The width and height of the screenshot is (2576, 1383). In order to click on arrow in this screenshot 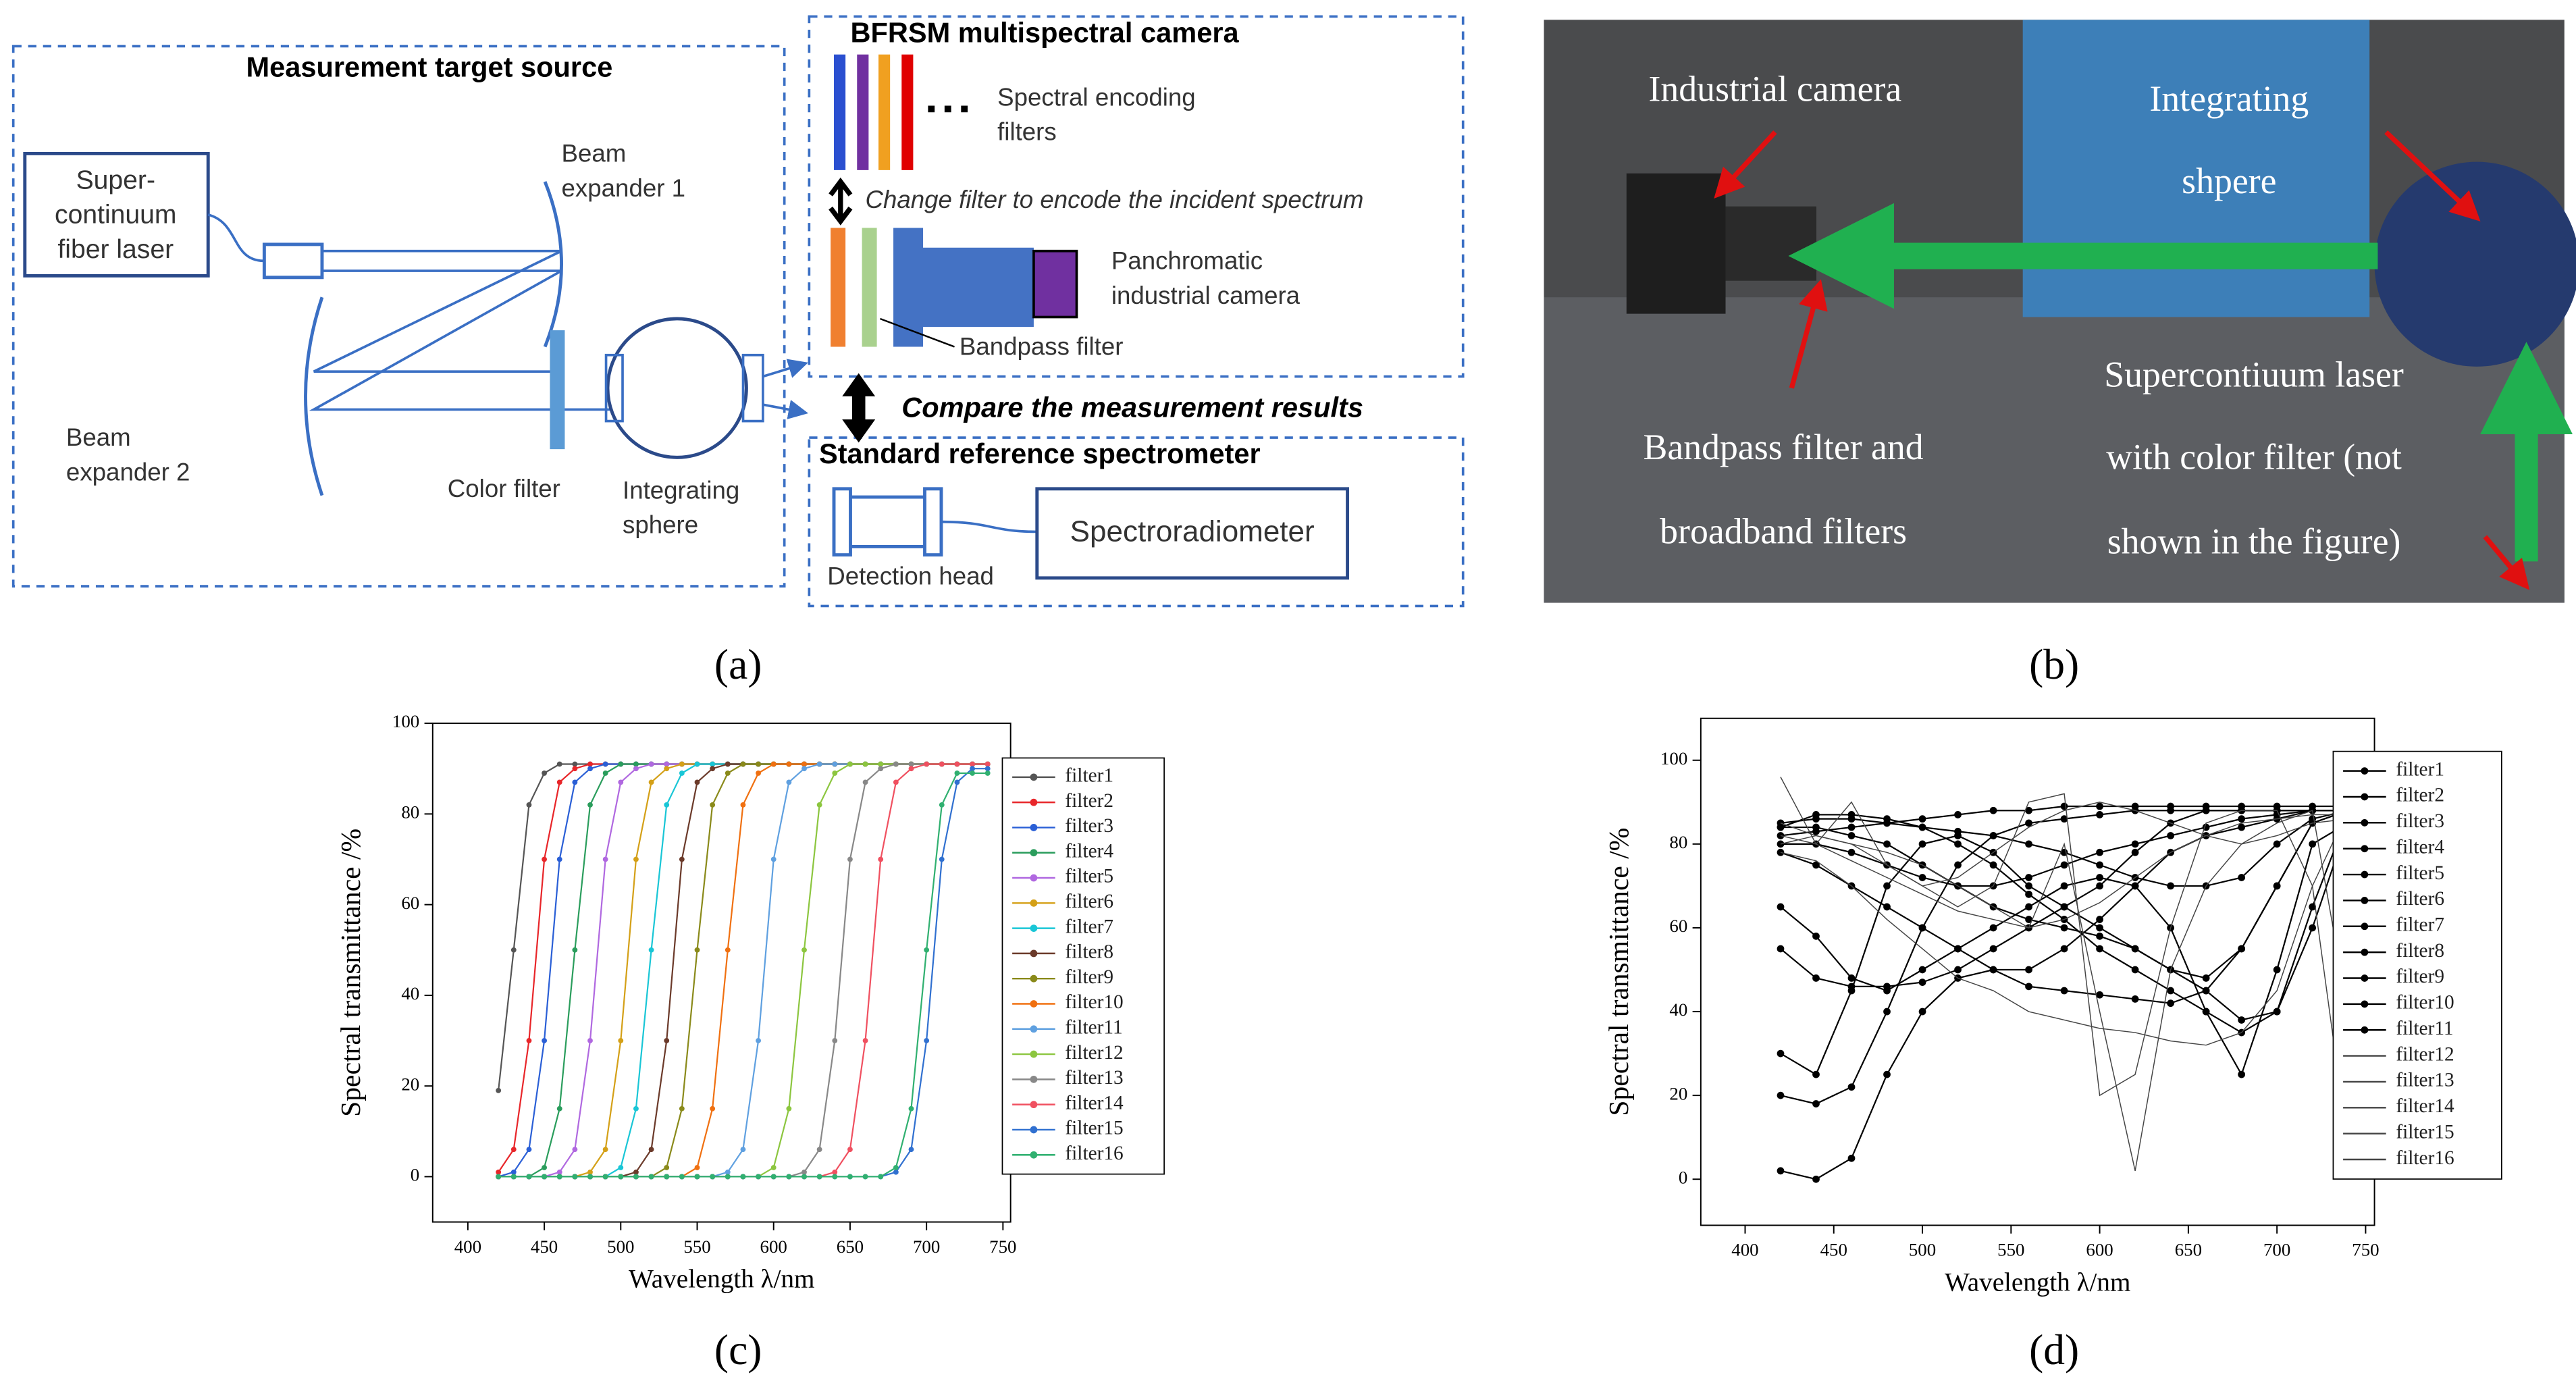, I will do `click(785, 369)`.